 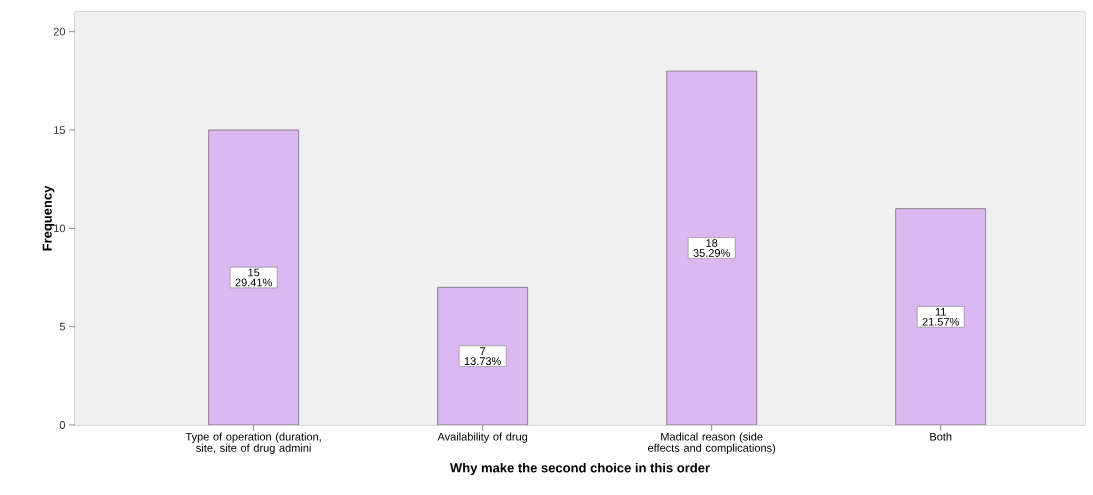 I want to click on x-tick-label: Madical reason (side effects and complications), so click(x=712, y=443).